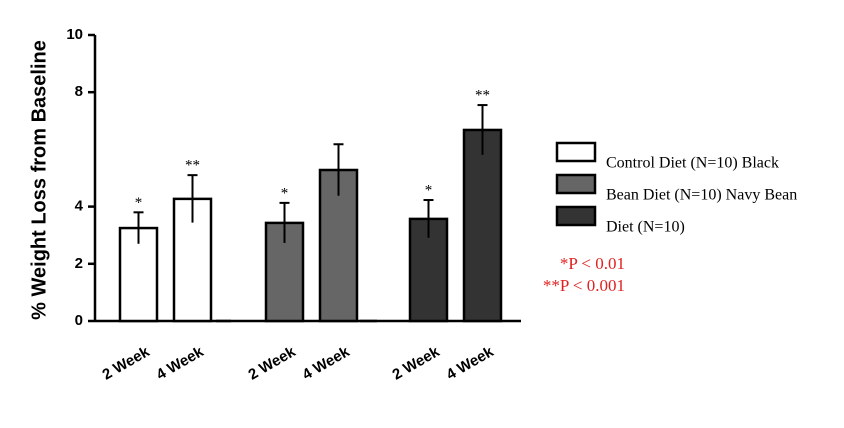 This screenshot has width=844, height=428. I want to click on legend-label: Bean Diet (N=10) Navy Bean, so click(701, 195).